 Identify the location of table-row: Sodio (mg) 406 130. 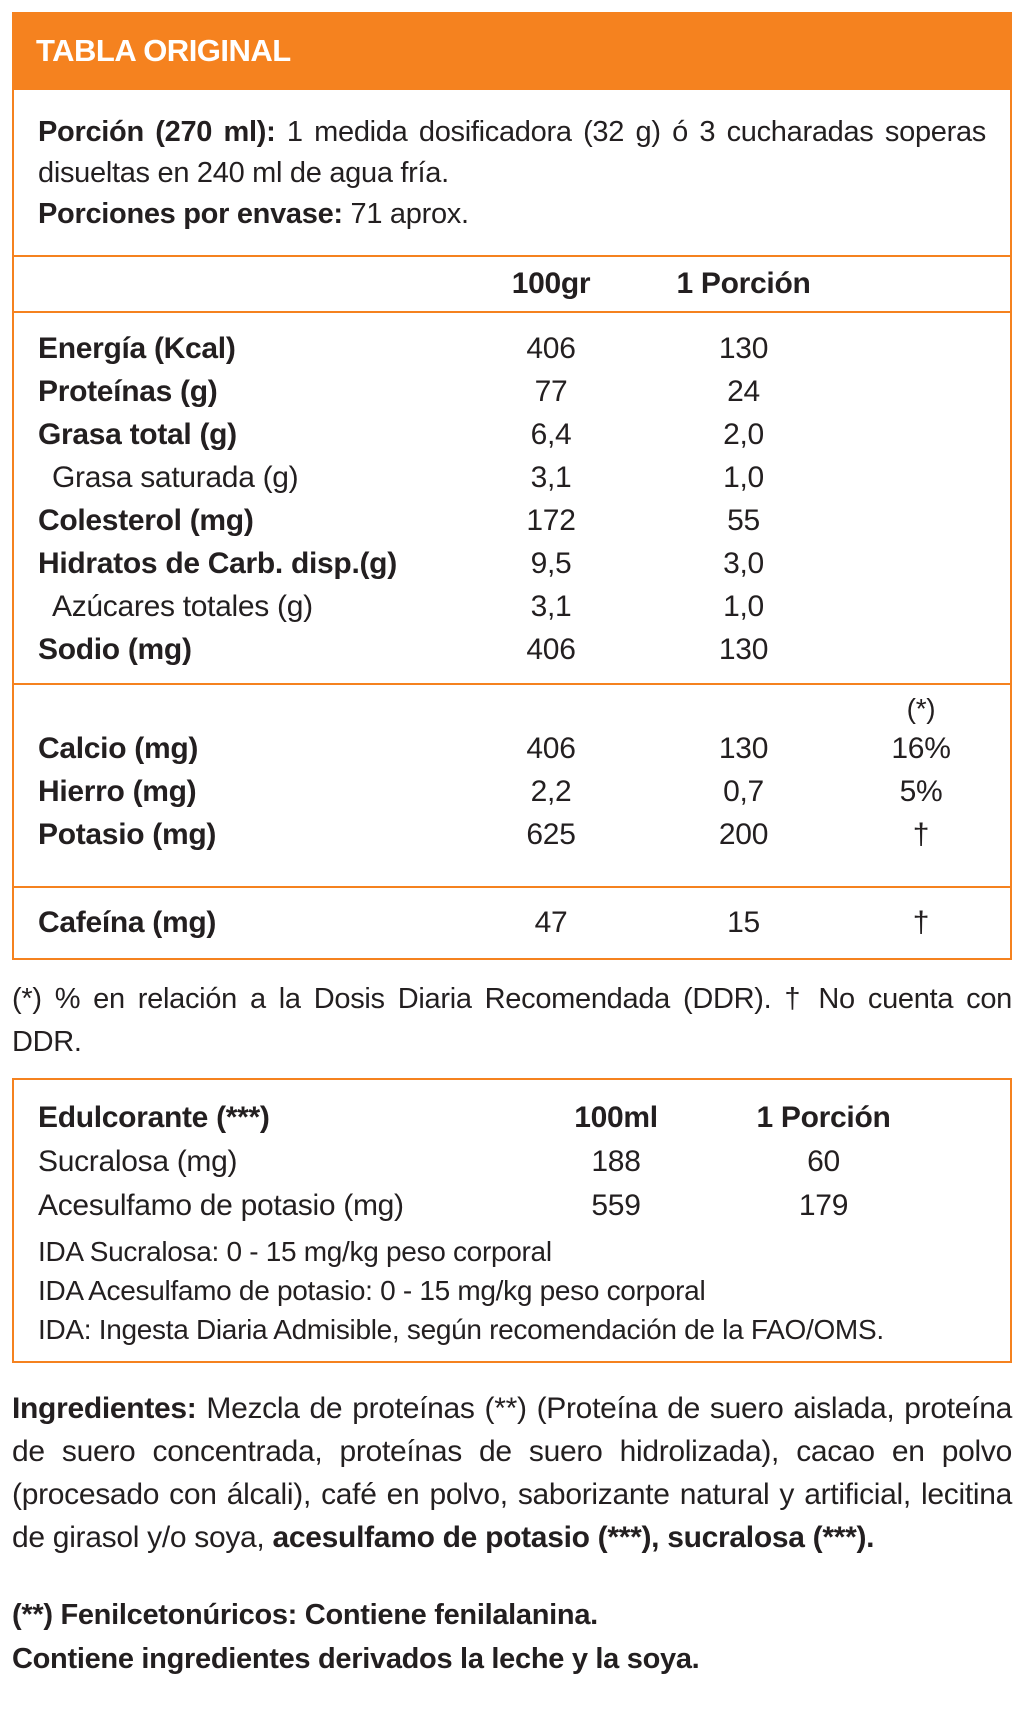
(403, 649).